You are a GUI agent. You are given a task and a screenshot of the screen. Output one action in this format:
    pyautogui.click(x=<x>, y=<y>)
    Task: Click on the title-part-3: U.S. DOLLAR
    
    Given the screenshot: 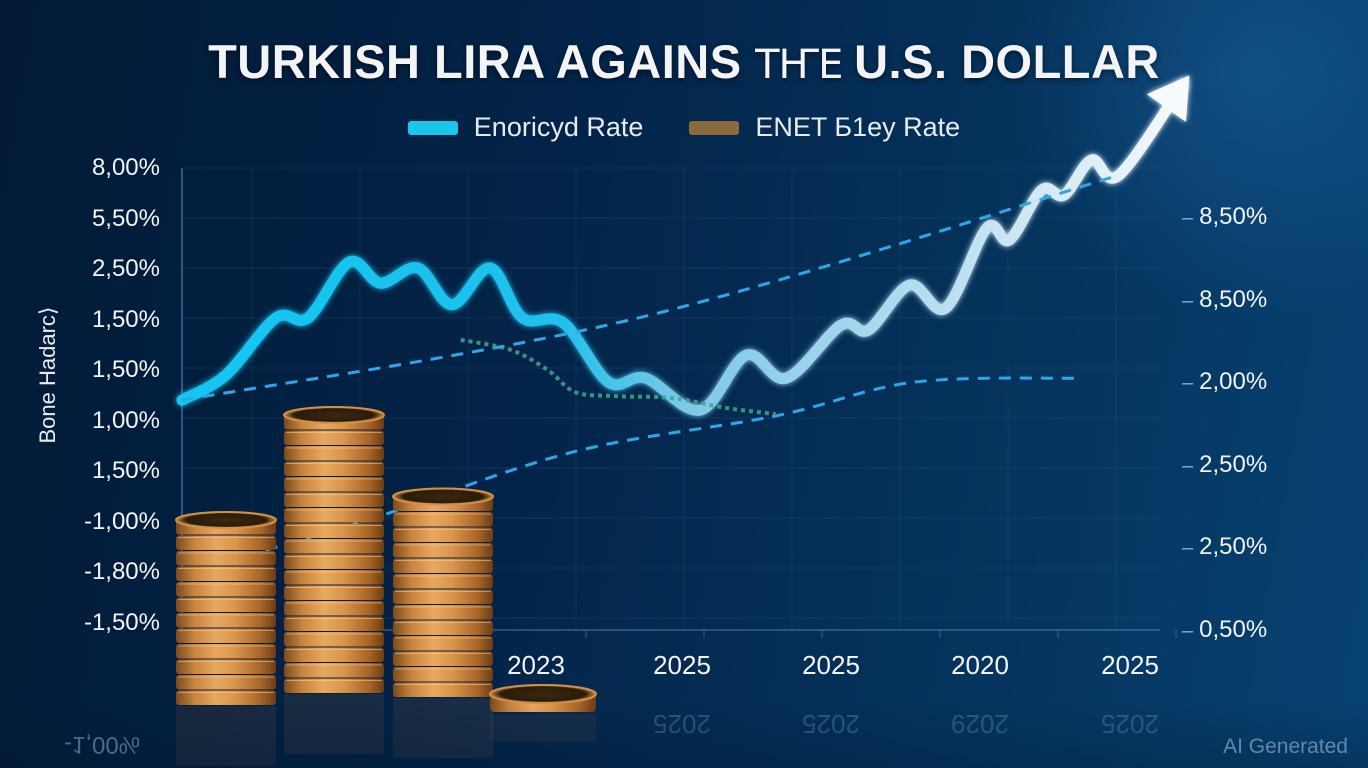 What is the action you would take?
    pyautogui.click(x=1007, y=61)
    